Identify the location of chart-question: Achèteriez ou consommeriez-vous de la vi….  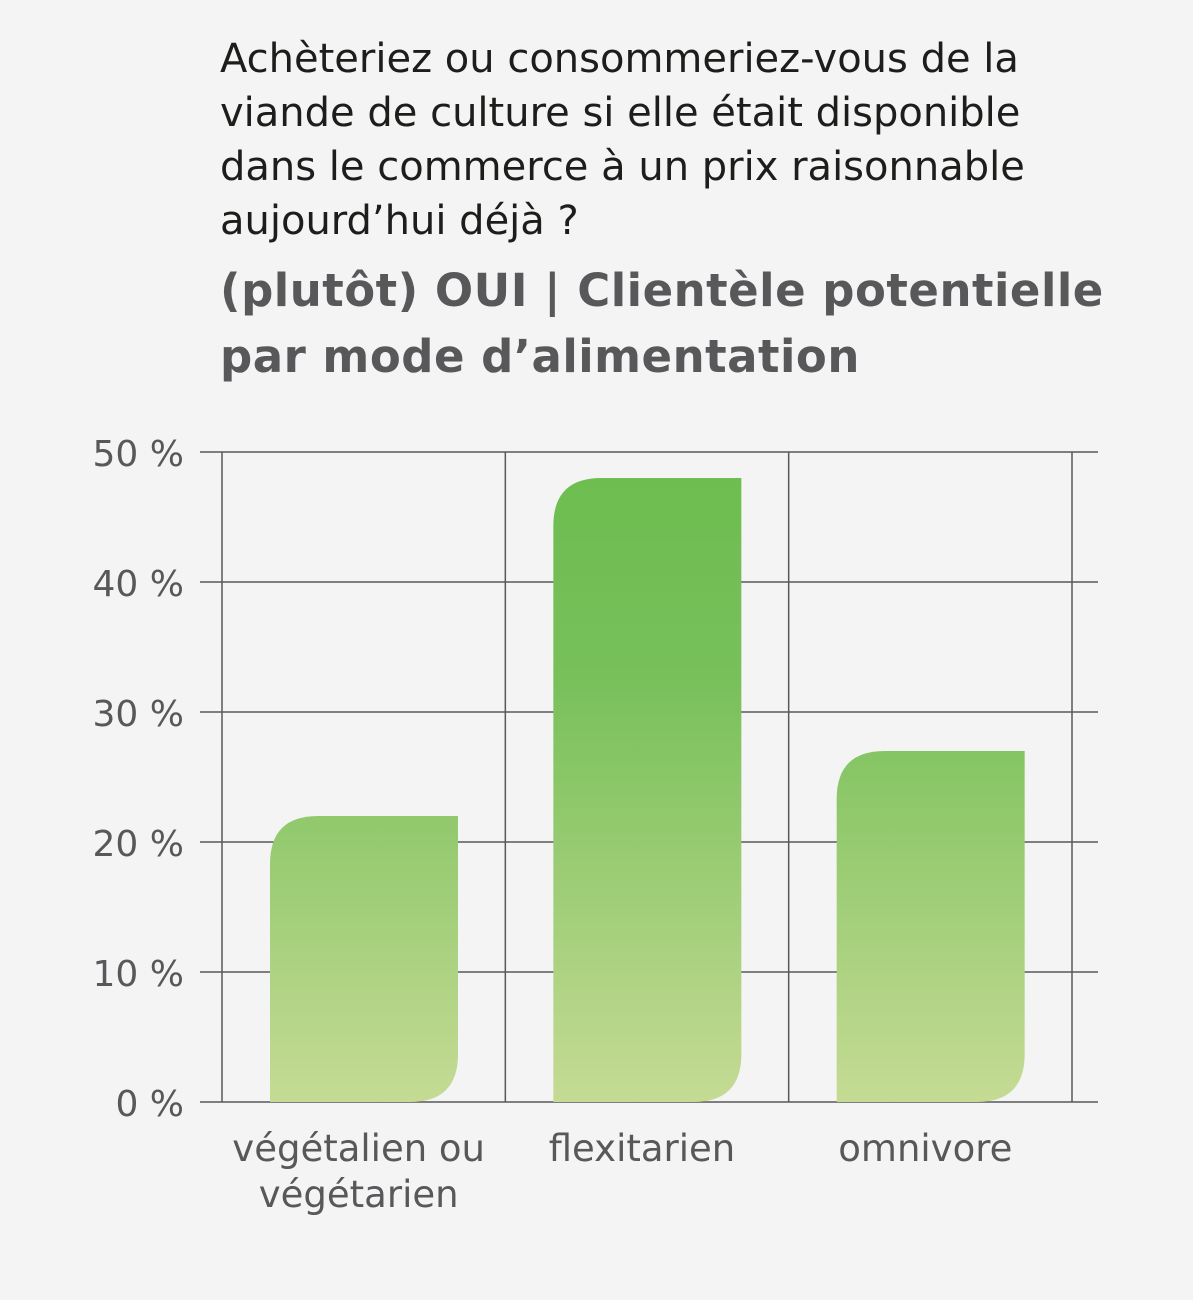
(622, 140).